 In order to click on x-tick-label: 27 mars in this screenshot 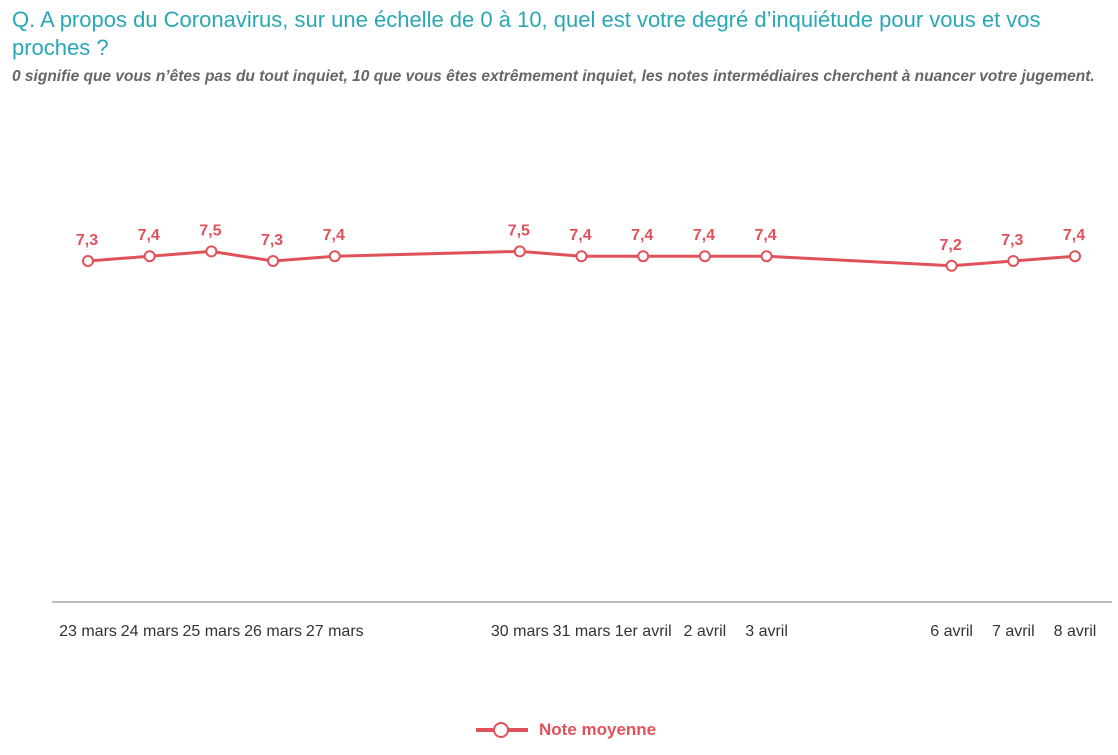, I will do `click(335, 631)`.